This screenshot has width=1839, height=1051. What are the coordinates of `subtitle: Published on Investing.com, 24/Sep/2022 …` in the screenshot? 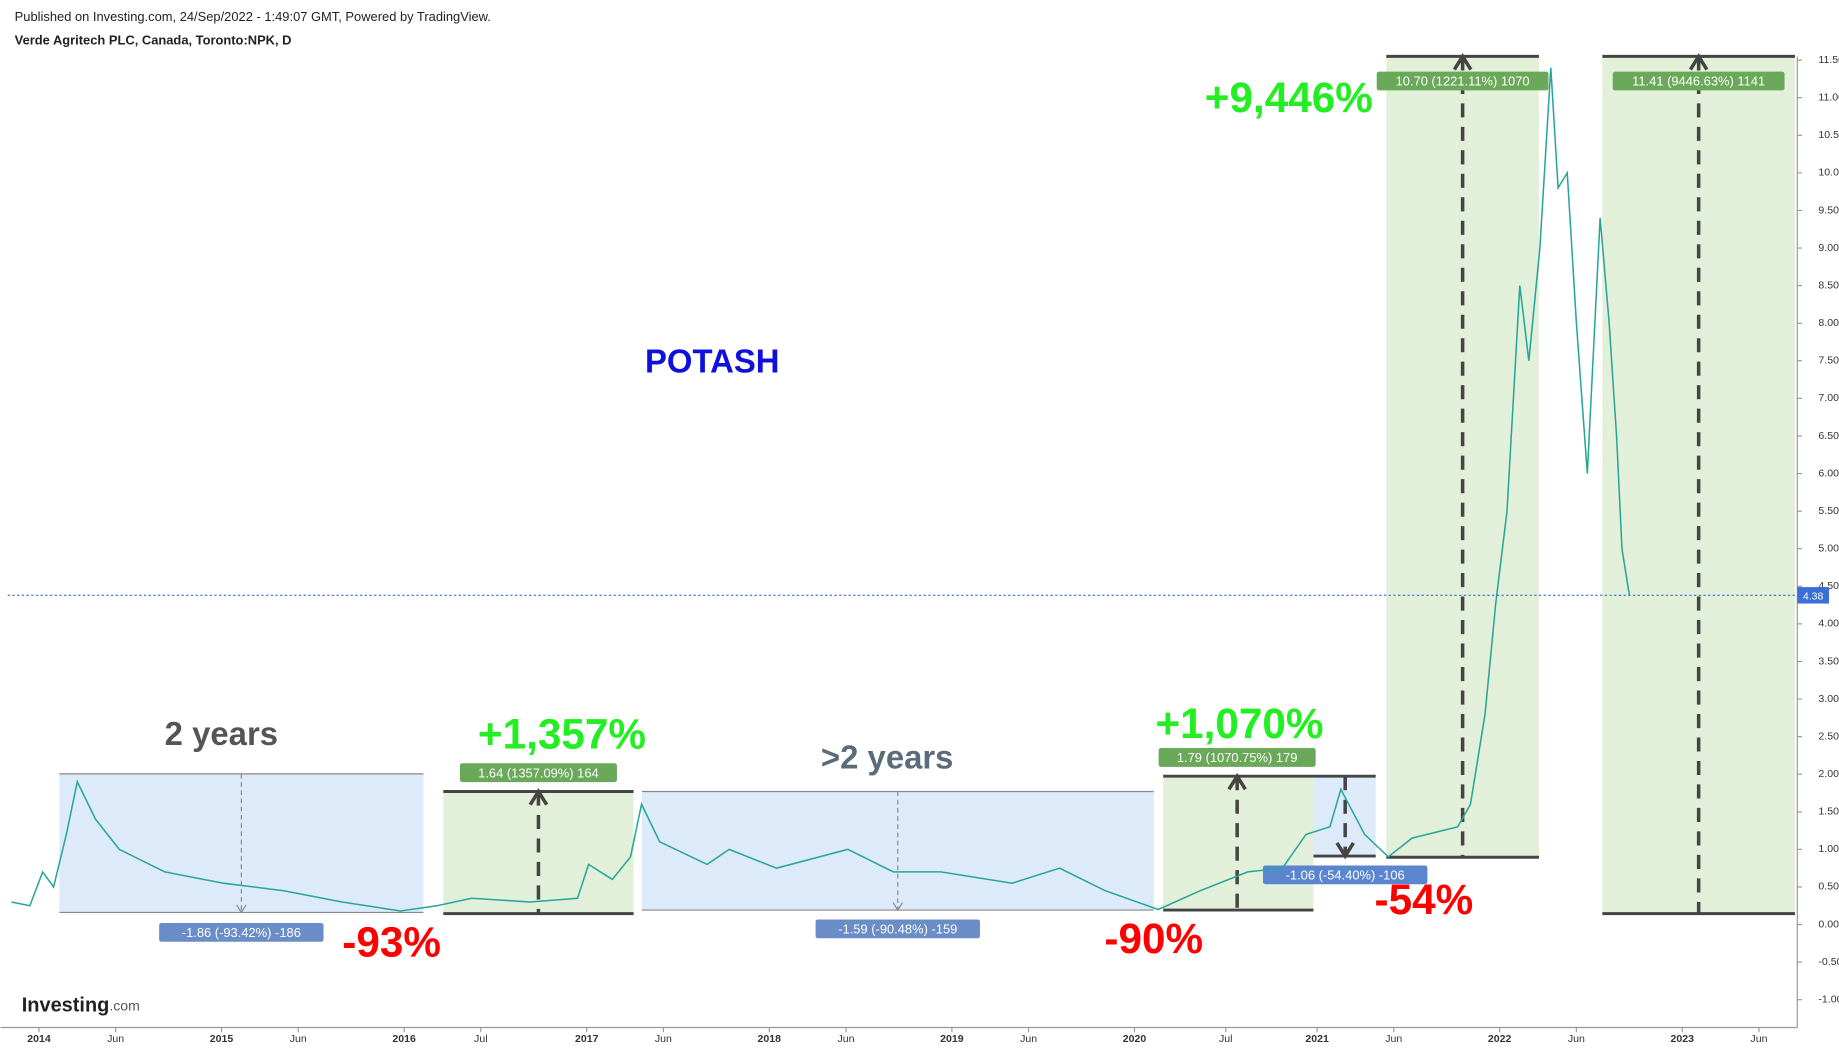 It's located at (253, 16).